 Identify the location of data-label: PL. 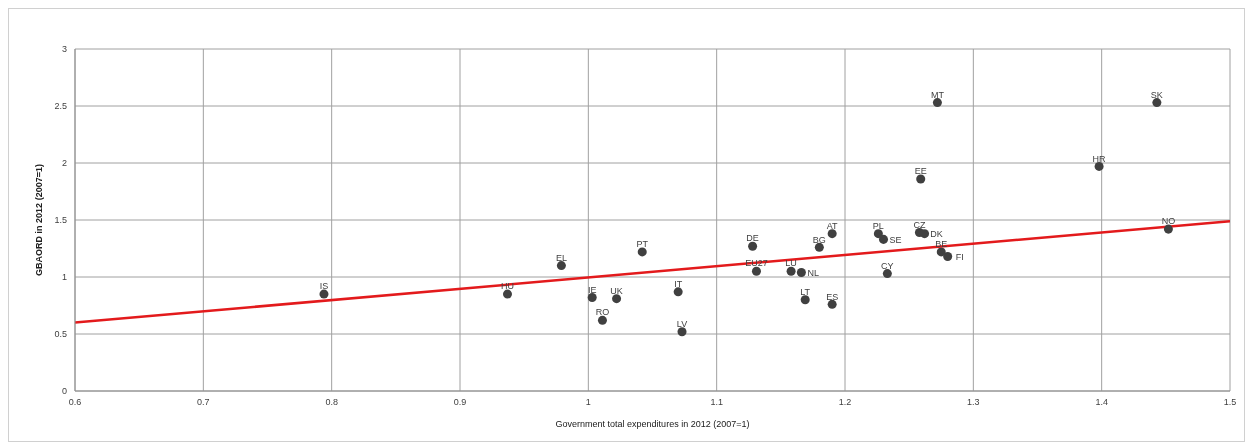
(878, 225).